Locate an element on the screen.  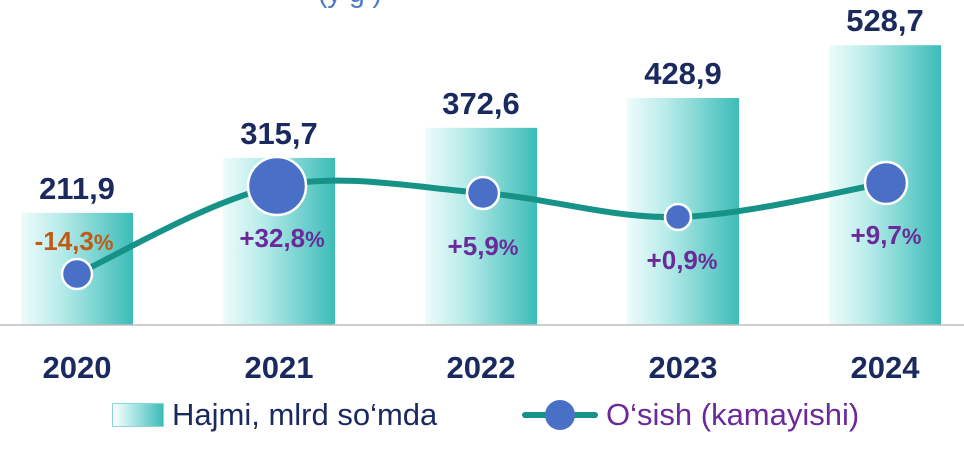
legend-label-volume: Hajmi, mlrd so‘mda is located at coordinates (305, 414).